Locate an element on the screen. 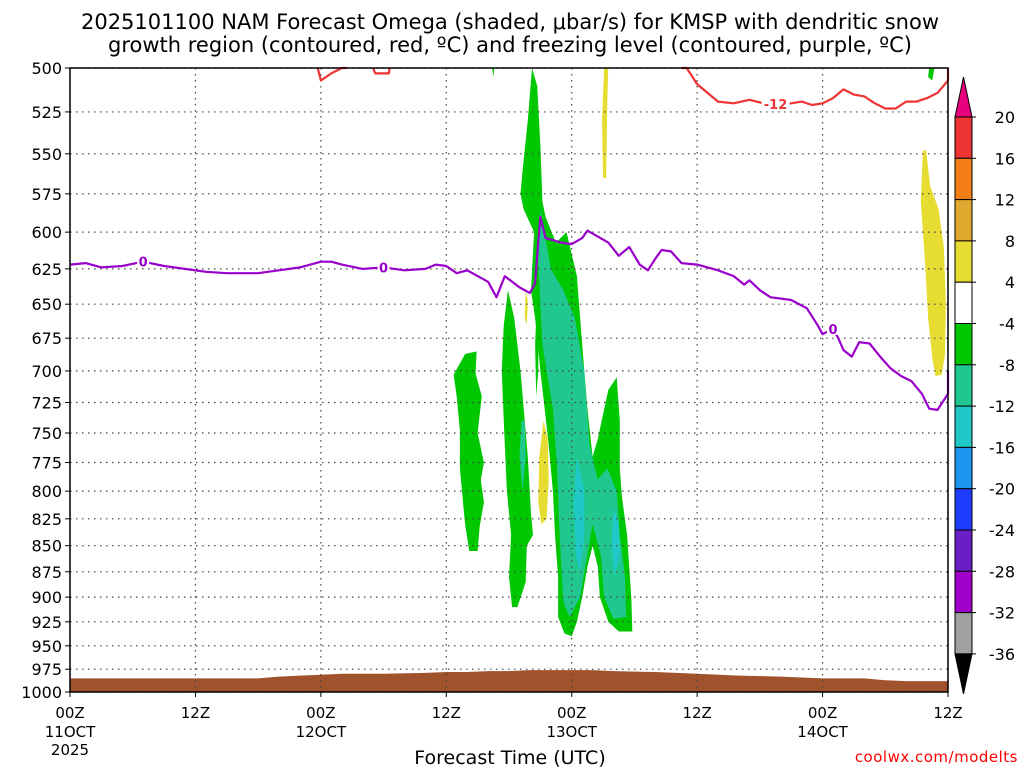 Image resolution: width=1024 pixels, height=773 pixels. colorbar-label-13: -36 is located at coordinates (1002, 654).